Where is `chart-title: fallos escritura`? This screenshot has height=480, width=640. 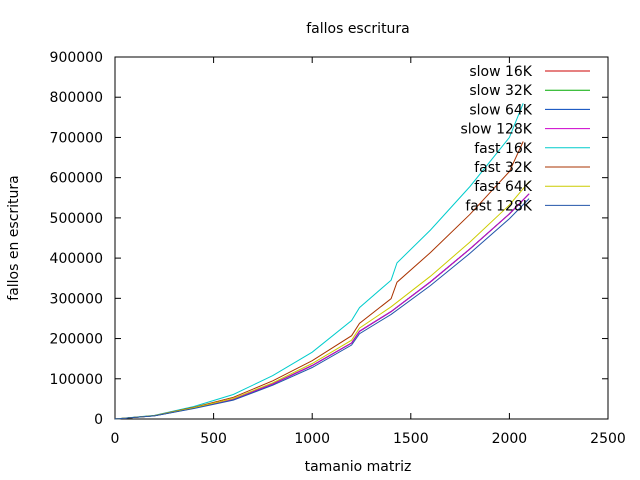 chart-title: fallos escritura is located at coordinates (358, 29).